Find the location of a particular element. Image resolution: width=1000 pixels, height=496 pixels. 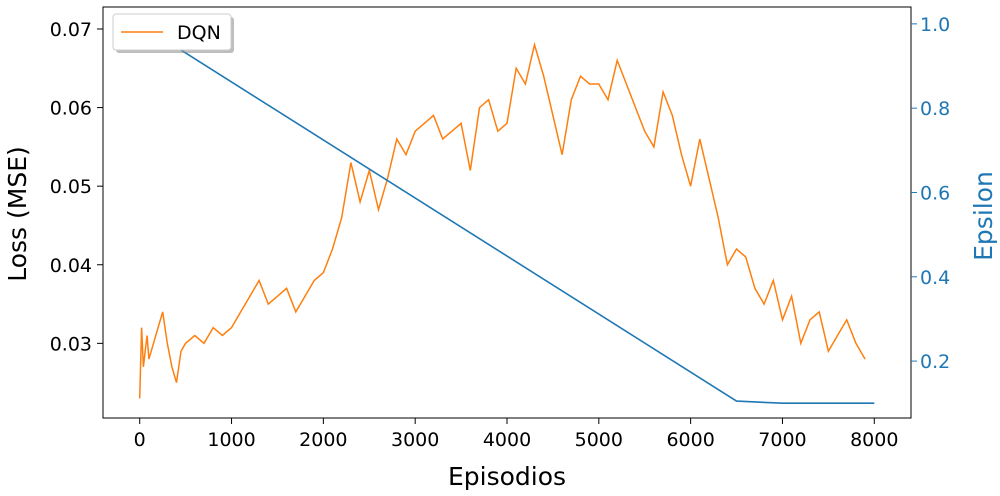

x-tick-label: 0 is located at coordinates (140, 440).